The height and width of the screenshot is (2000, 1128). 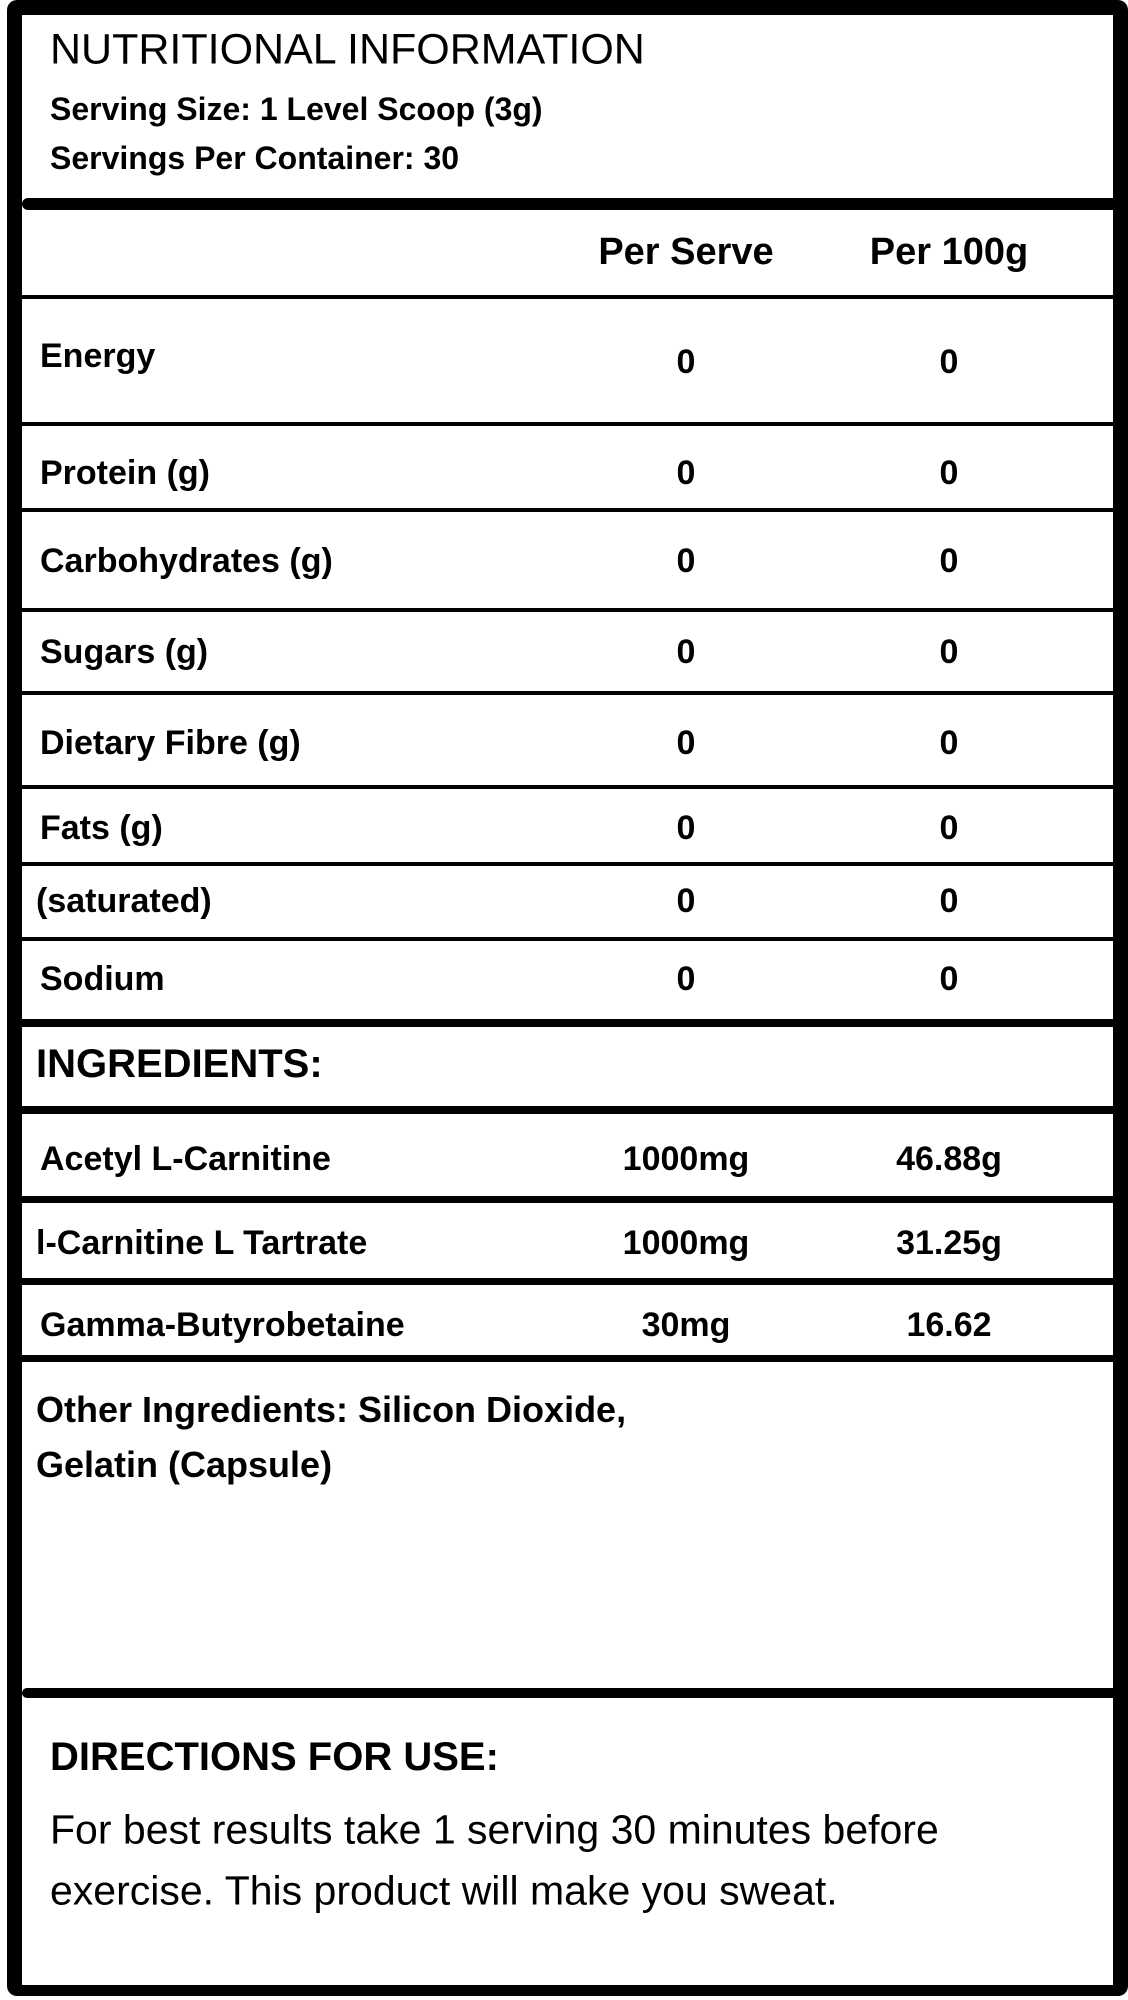 I want to click on directions-heading: DIRECTIONS FOR USE:, so click(x=274, y=1757).